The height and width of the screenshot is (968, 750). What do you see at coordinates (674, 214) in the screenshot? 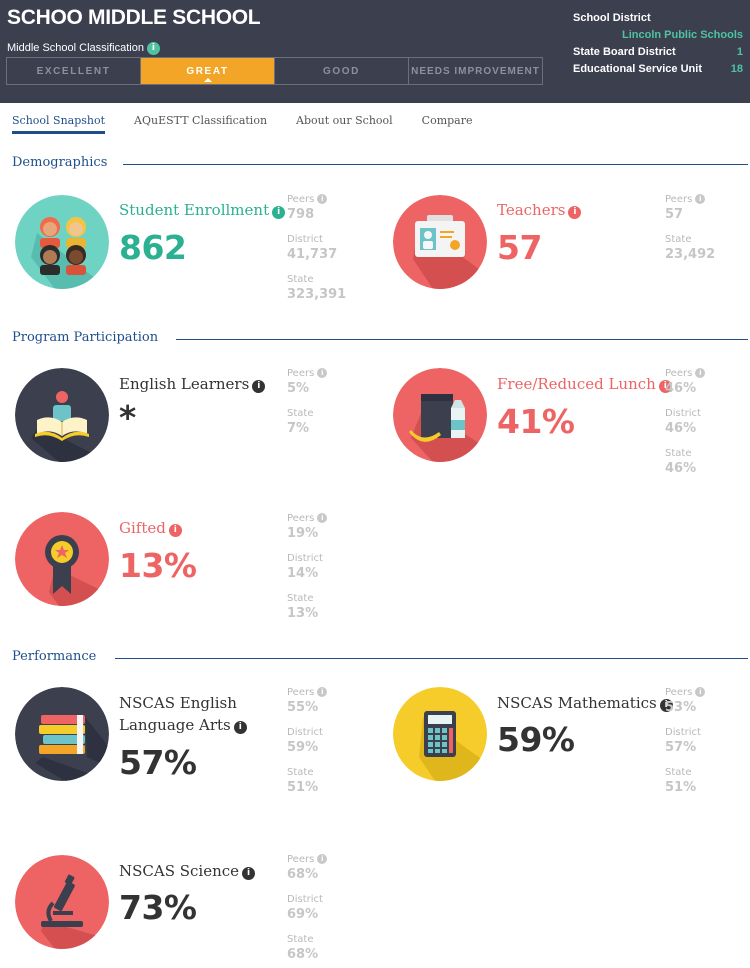
I see `peers-value: 57` at bounding box center [674, 214].